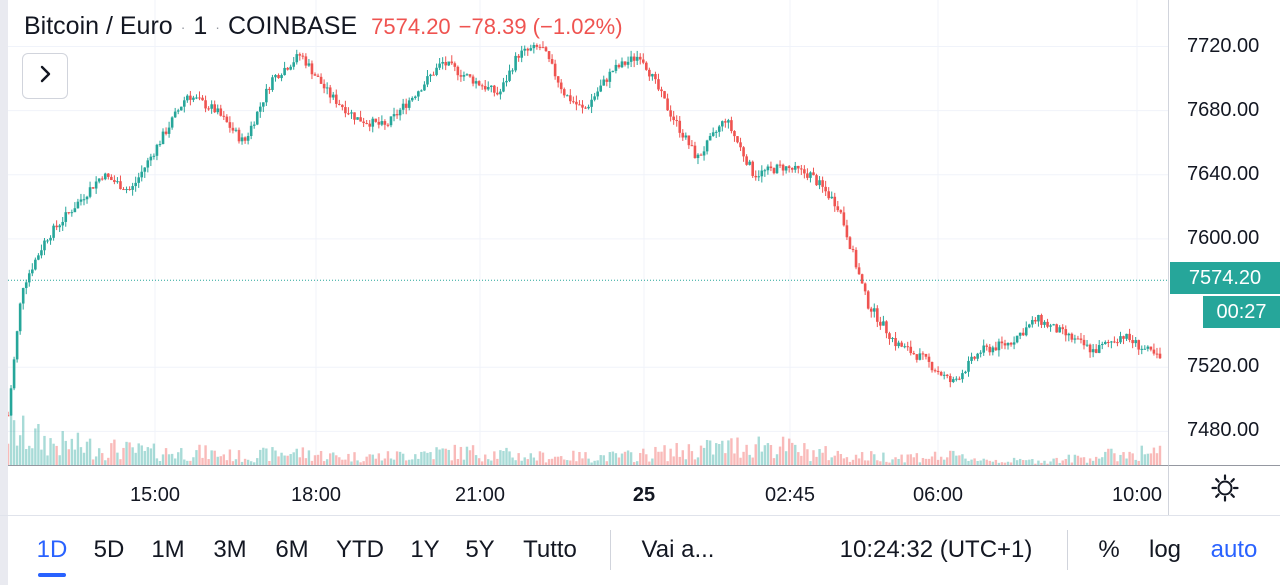 The width and height of the screenshot is (1280, 585). I want to click on x-tick-label: 06:00, so click(938, 495).